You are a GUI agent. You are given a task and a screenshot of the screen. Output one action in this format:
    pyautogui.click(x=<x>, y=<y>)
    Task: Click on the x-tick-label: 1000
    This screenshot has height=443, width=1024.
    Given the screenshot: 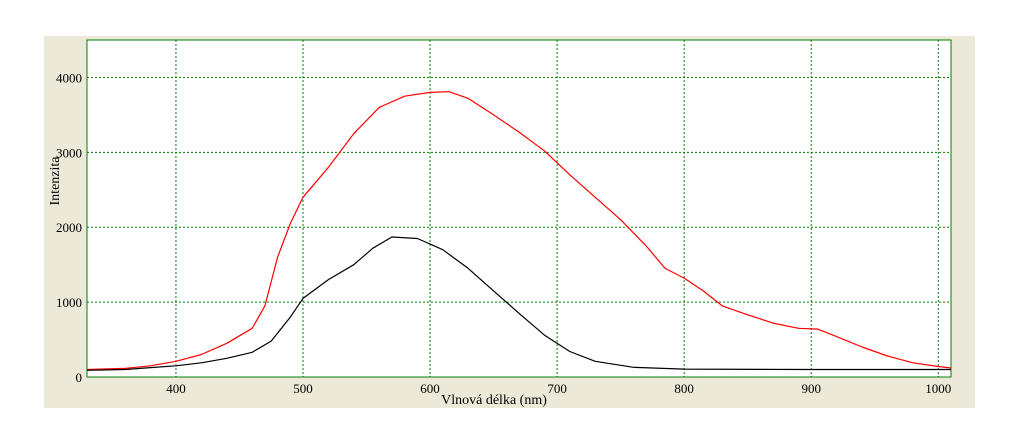 What is the action you would take?
    pyautogui.click(x=938, y=388)
    